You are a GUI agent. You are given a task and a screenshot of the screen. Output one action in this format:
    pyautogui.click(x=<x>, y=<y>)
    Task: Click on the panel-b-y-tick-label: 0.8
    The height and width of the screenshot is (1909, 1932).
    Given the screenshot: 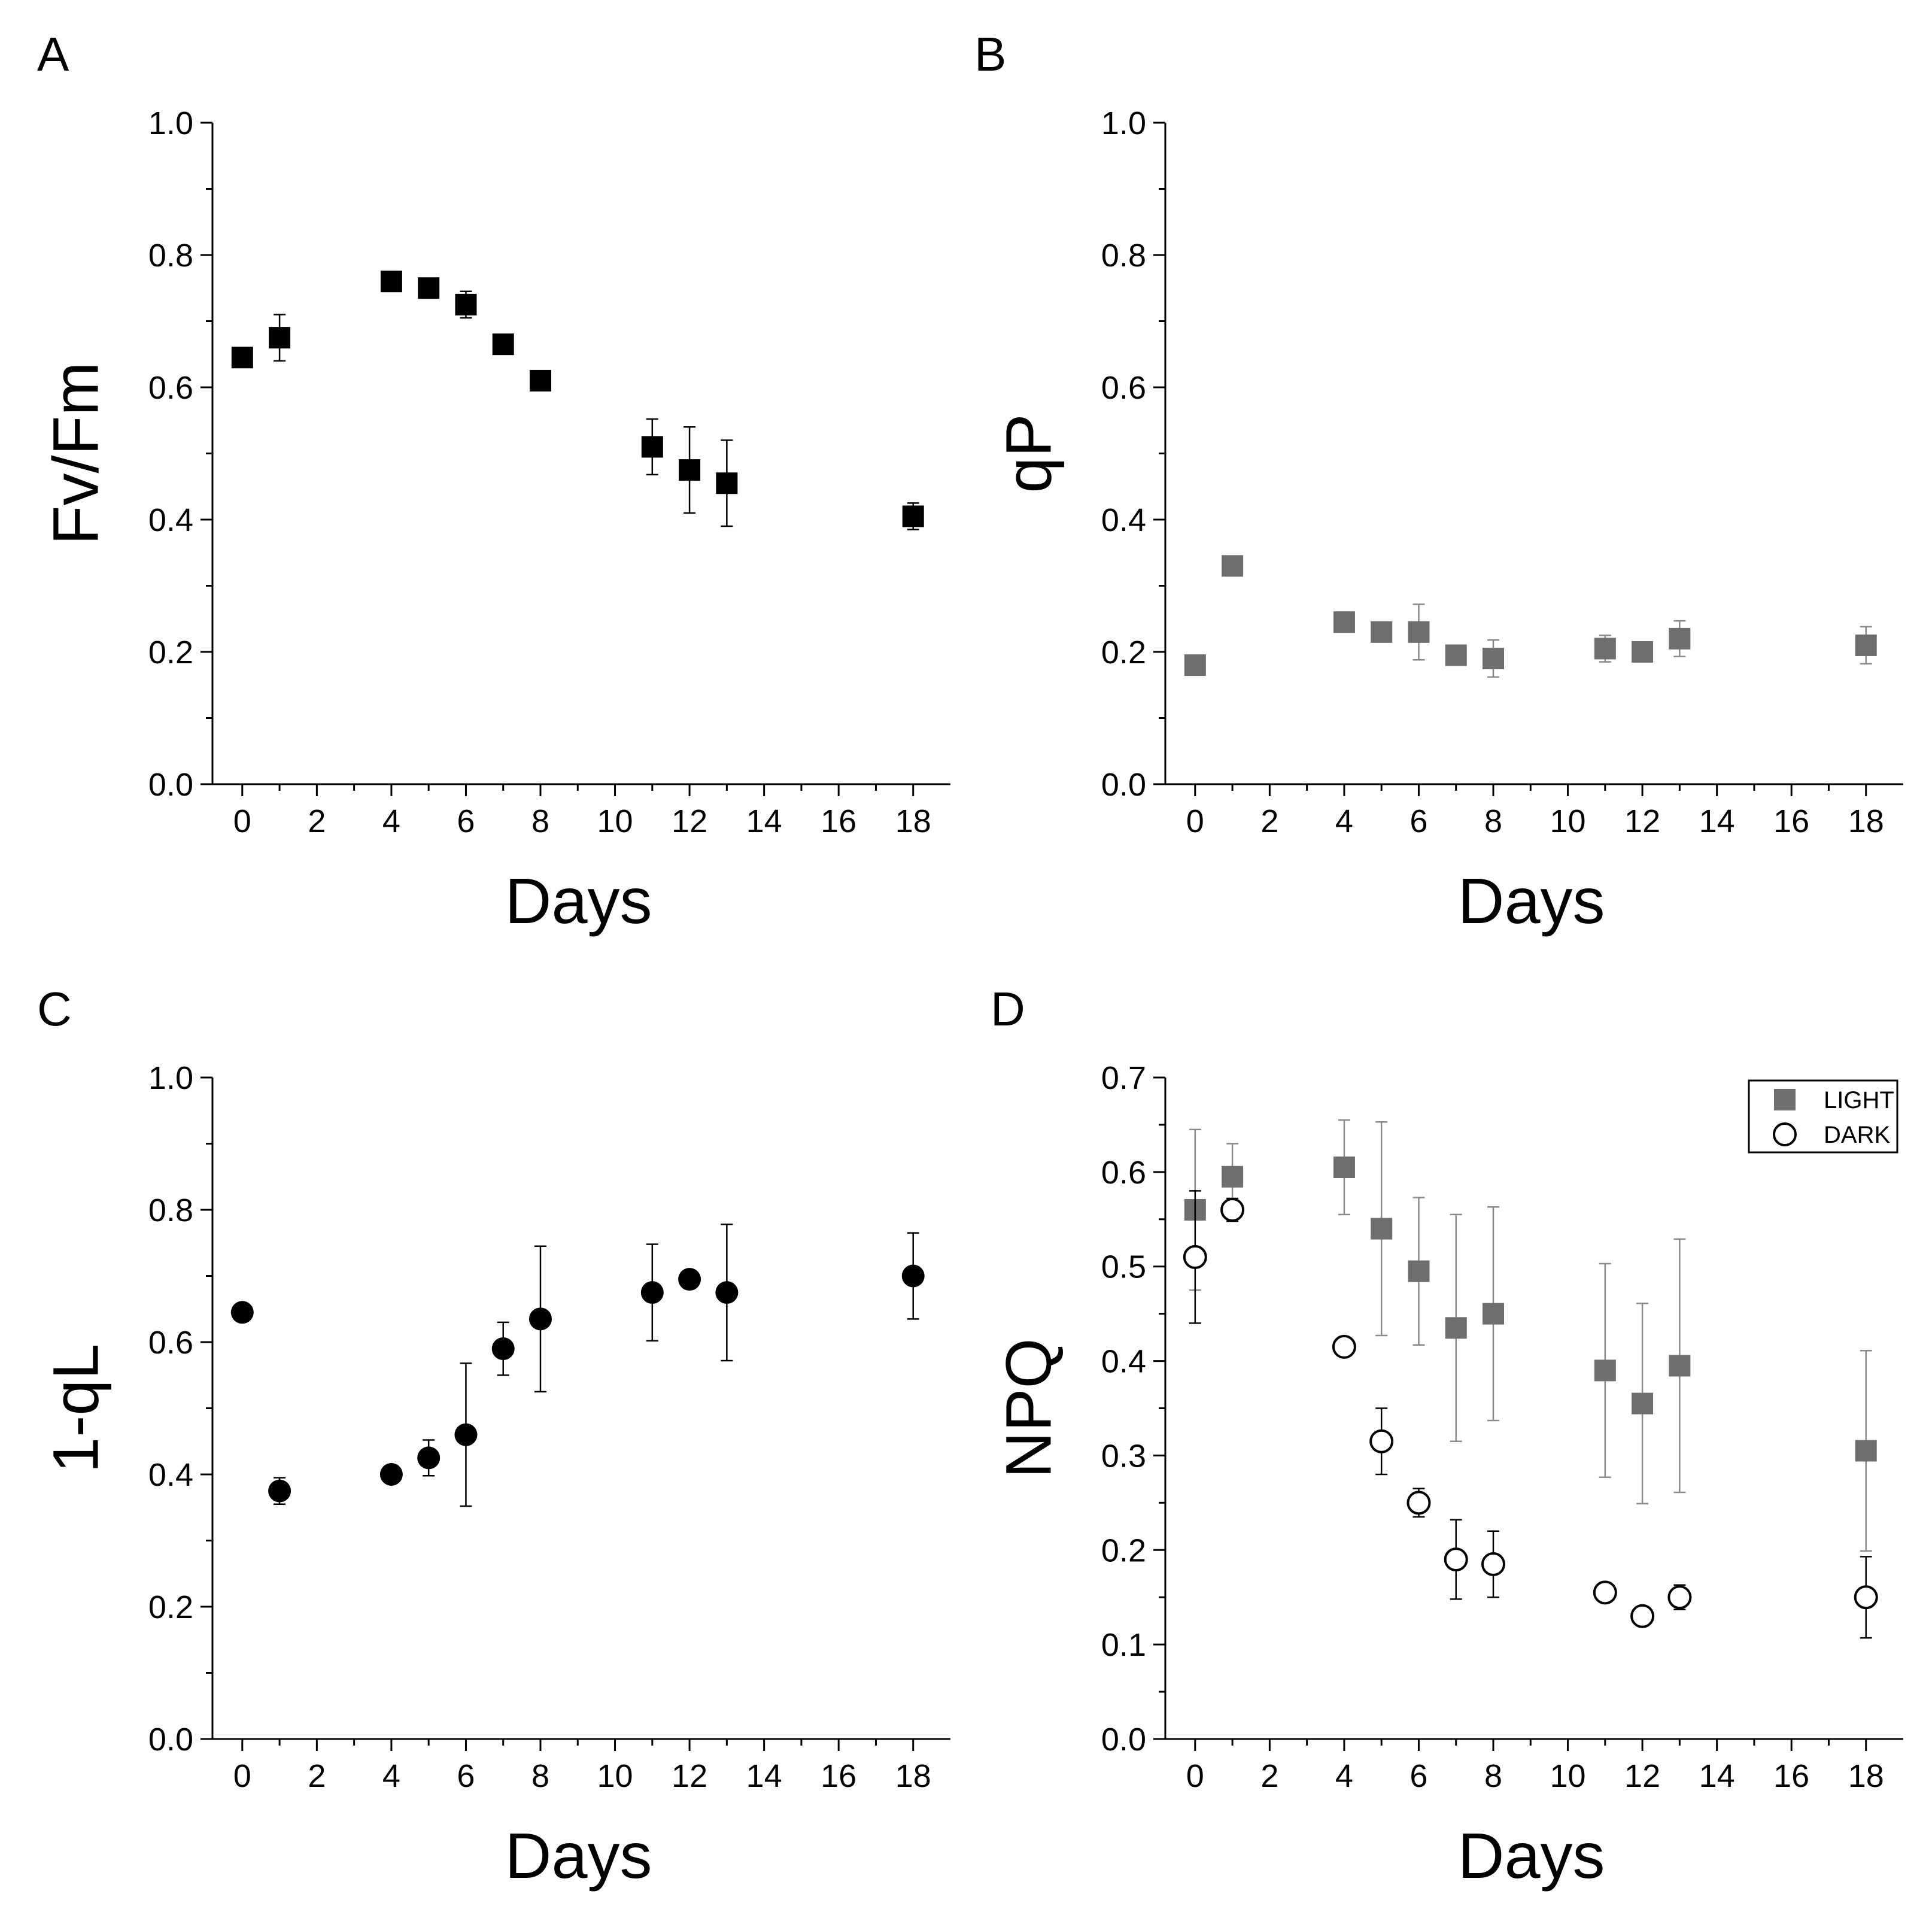 What is the action you would take?
    pyautogui.click(x=1123, y=256)
    